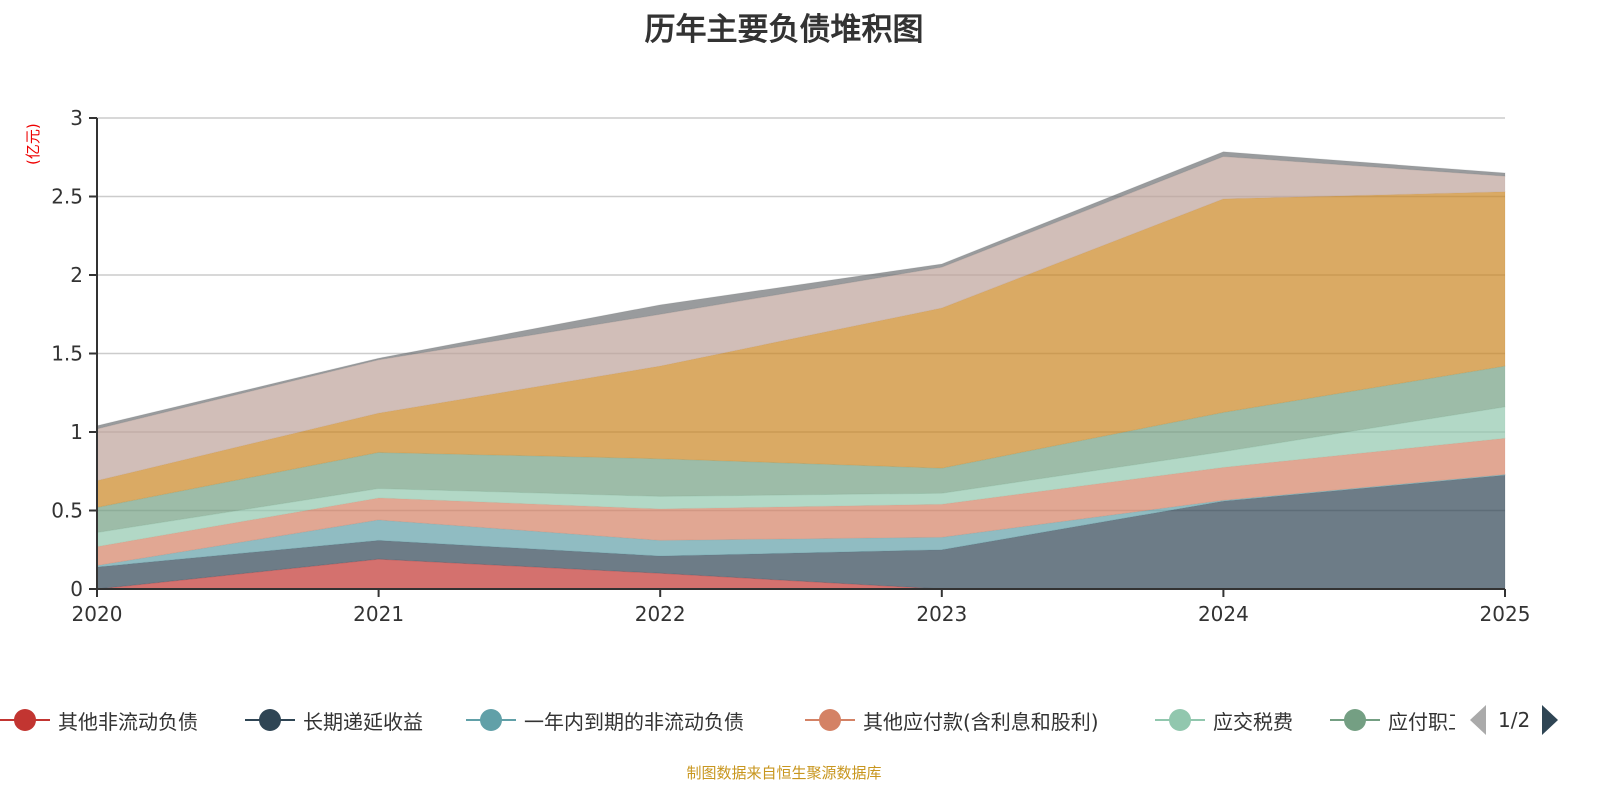 This screenshot has width=1600, height=800. I want to click on legend-page-indicator: 1/2, so click(1514, 720).